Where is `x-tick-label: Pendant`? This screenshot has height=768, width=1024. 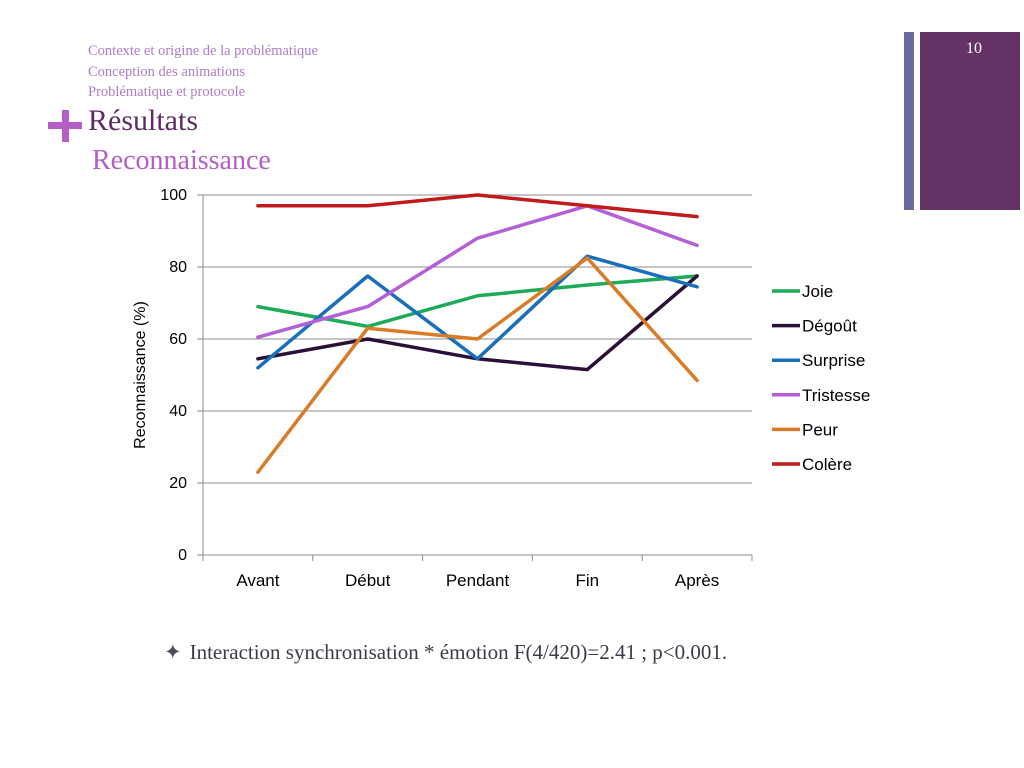 x-tick-label: Pendant is located at coordinates (478, 580).